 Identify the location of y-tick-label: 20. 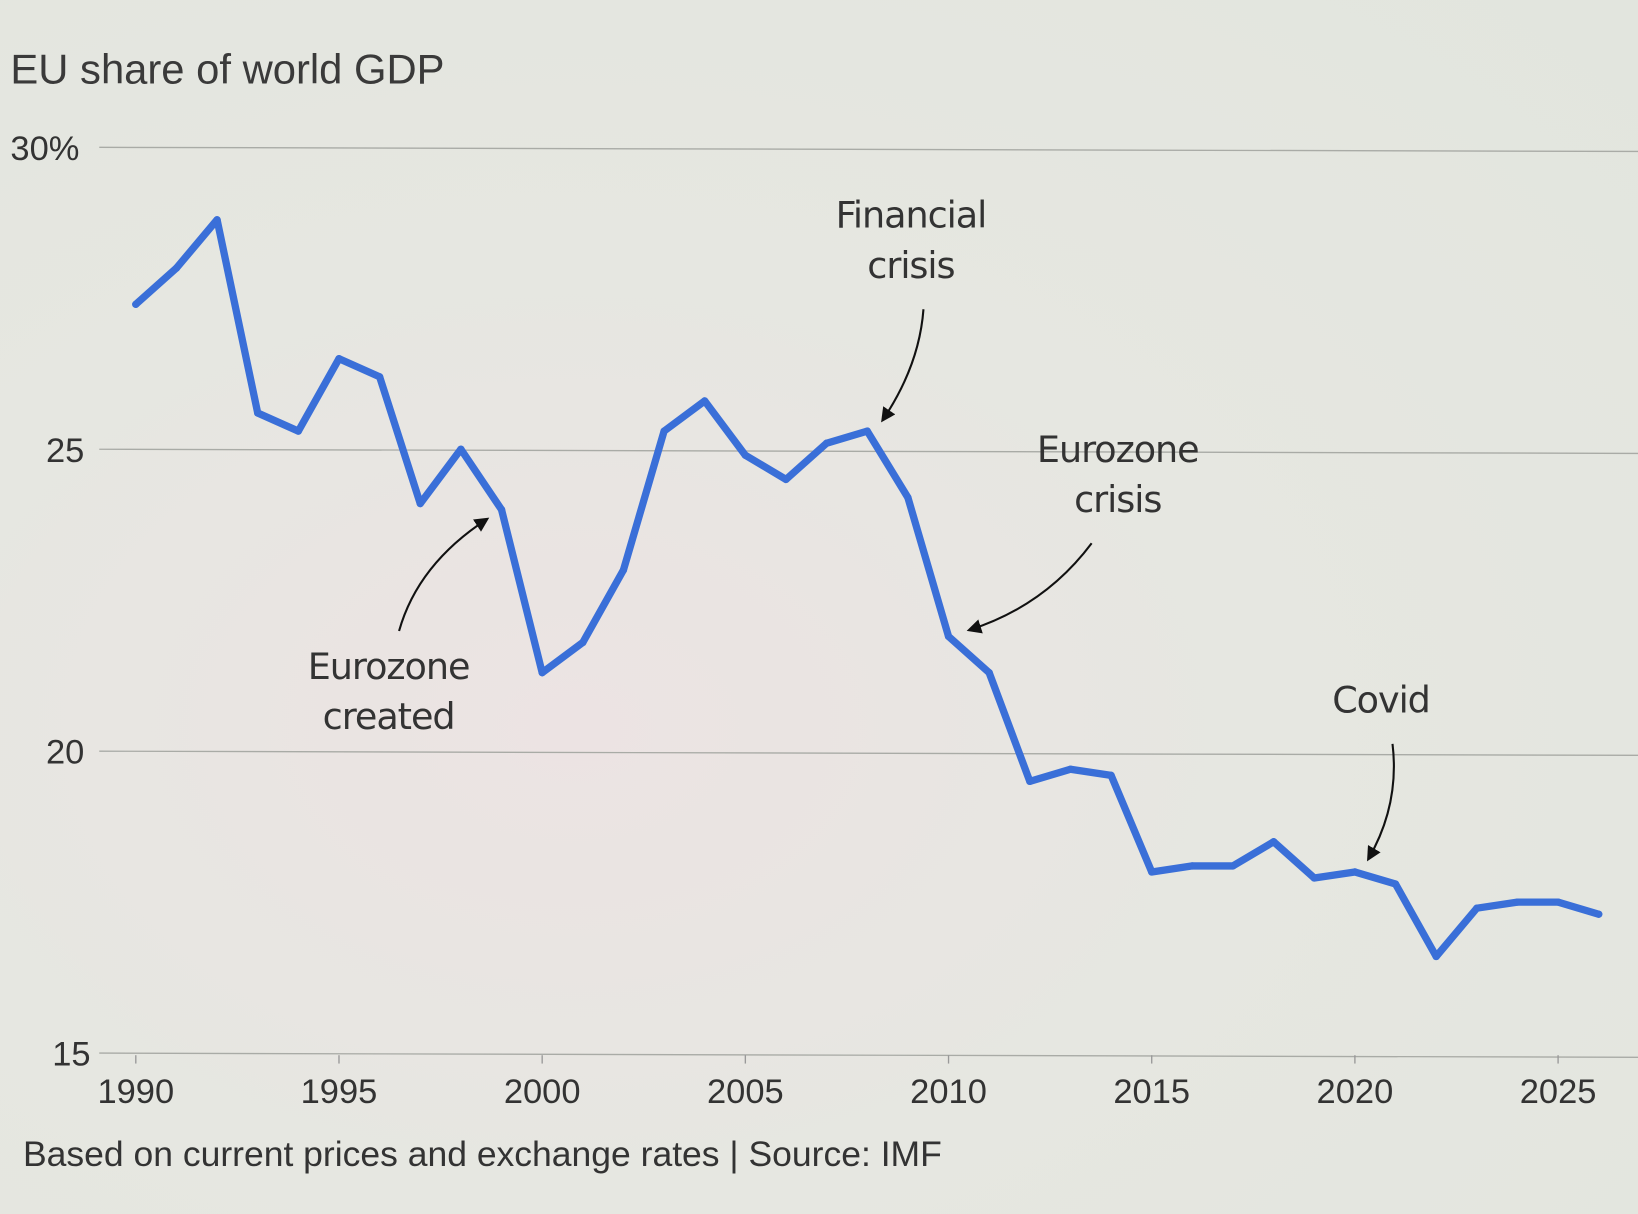
(65, 753).